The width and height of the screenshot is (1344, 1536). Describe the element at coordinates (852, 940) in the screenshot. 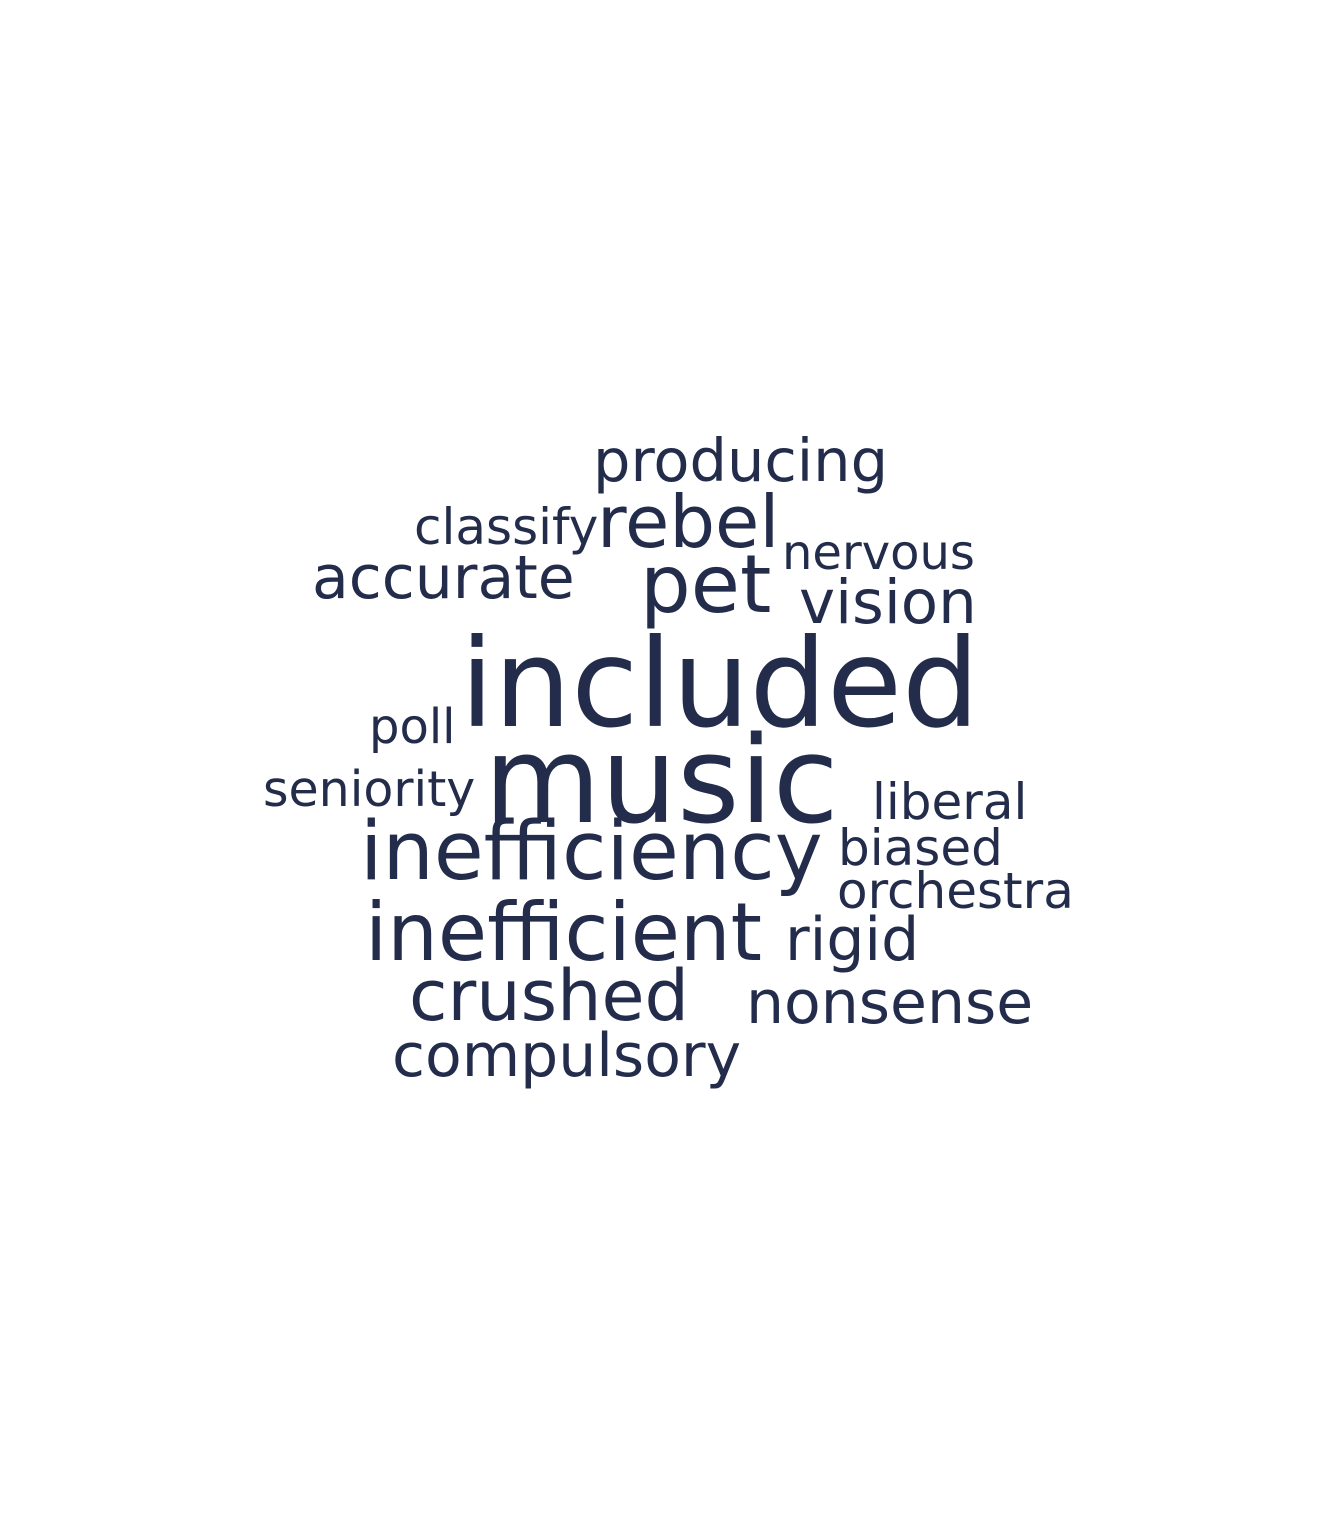

I see `word-rigid: rigid` at that location.